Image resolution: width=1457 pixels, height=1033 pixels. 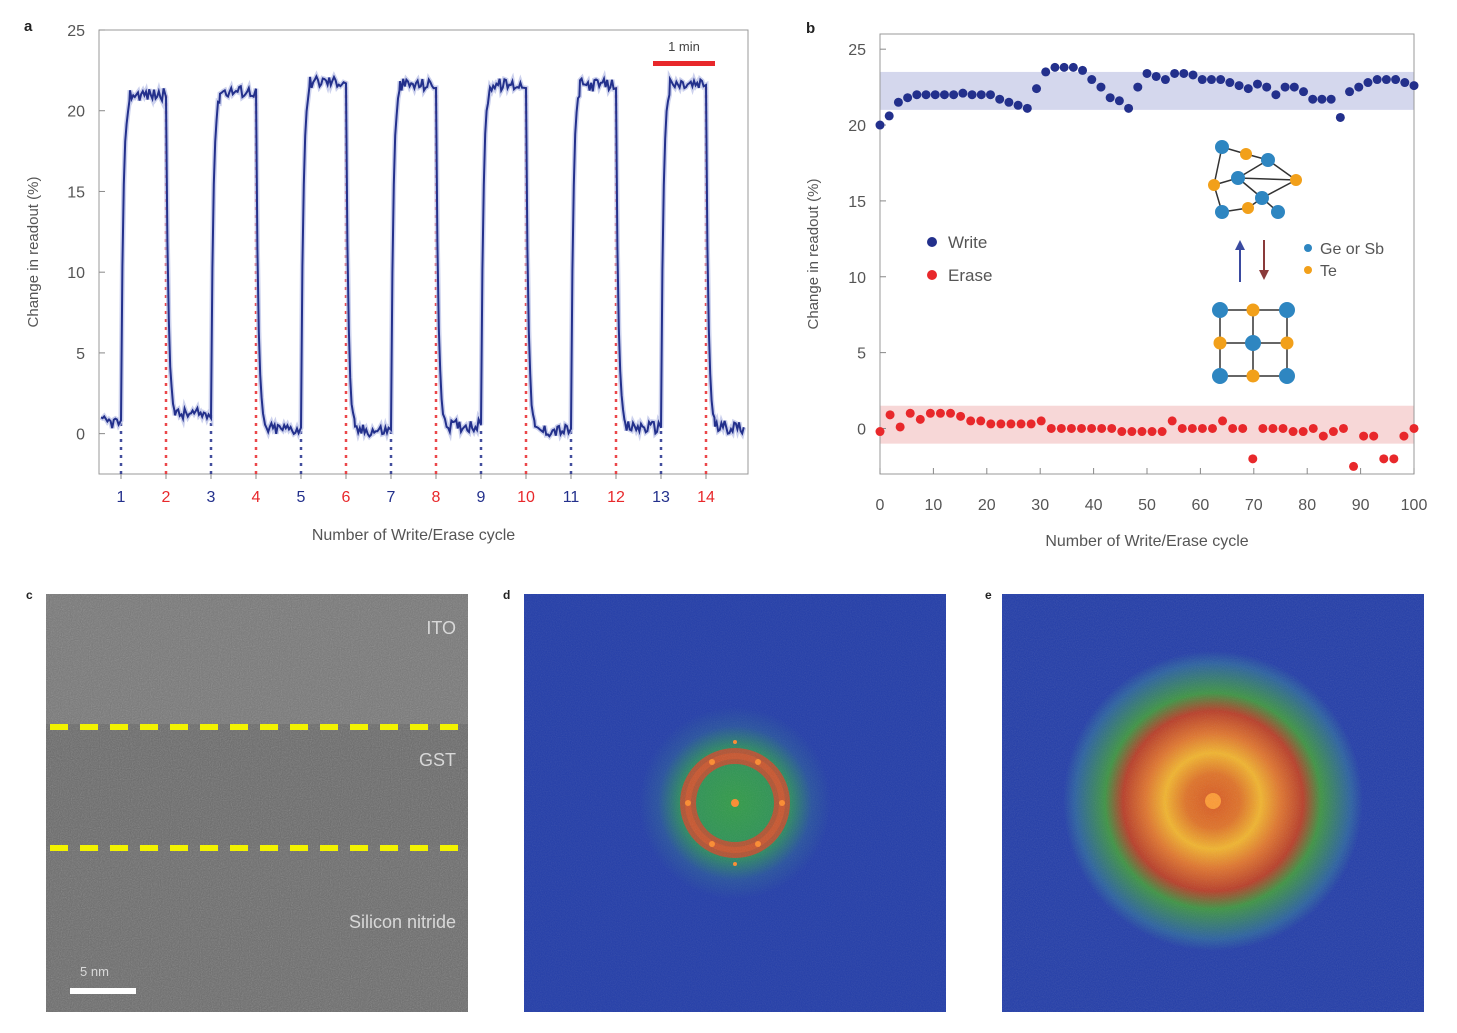 What do you see at coordinates (1264, 275) in the screenshot?
I see `erase-arrow-head` at bounding box center [1264, 275].